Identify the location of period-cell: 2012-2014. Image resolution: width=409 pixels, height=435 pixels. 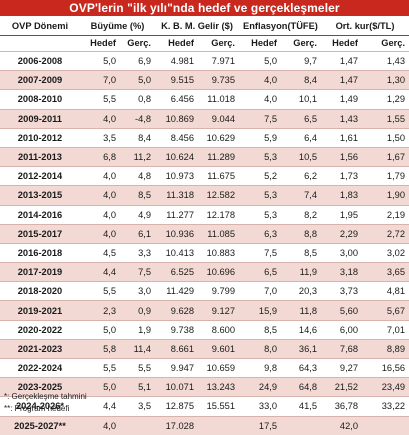
(40, 176).